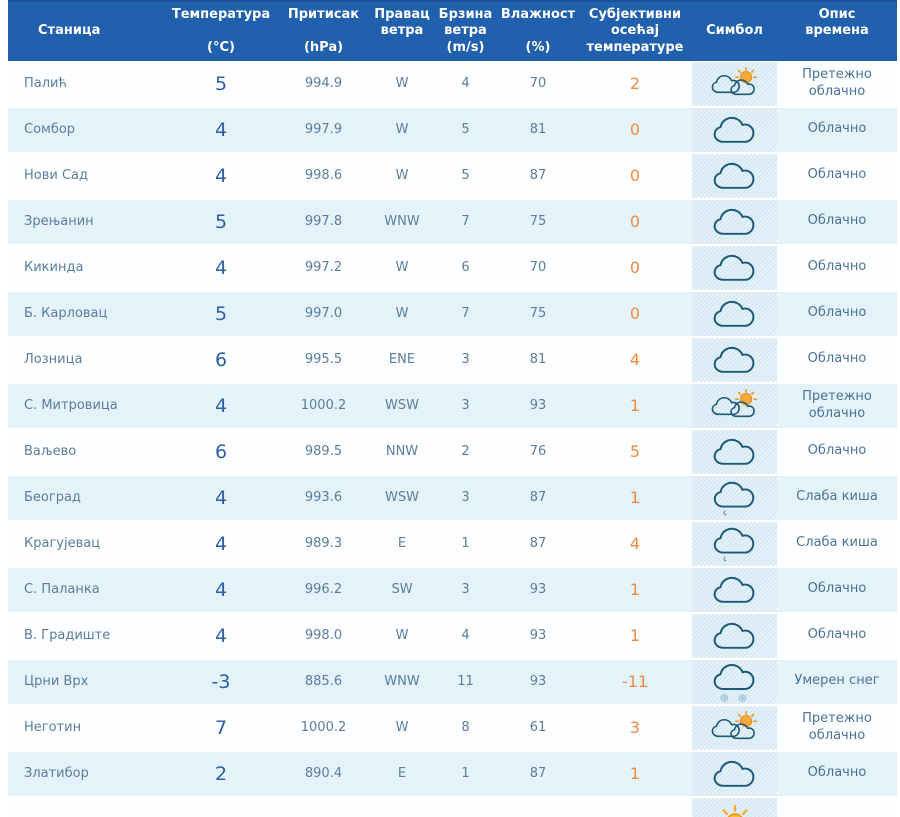  Describe the element at coordinates (87, 130) in the screenshot. I see `station-name: Сомбор` at that location.